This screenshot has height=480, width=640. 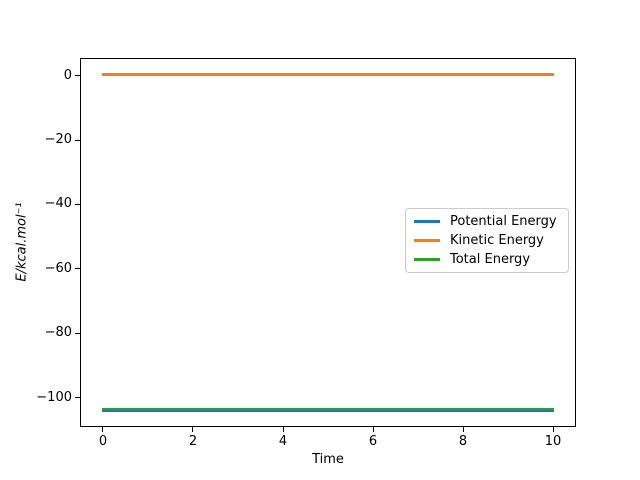 I want to click on x-tick-label: 10, so click(x=553, y=441).